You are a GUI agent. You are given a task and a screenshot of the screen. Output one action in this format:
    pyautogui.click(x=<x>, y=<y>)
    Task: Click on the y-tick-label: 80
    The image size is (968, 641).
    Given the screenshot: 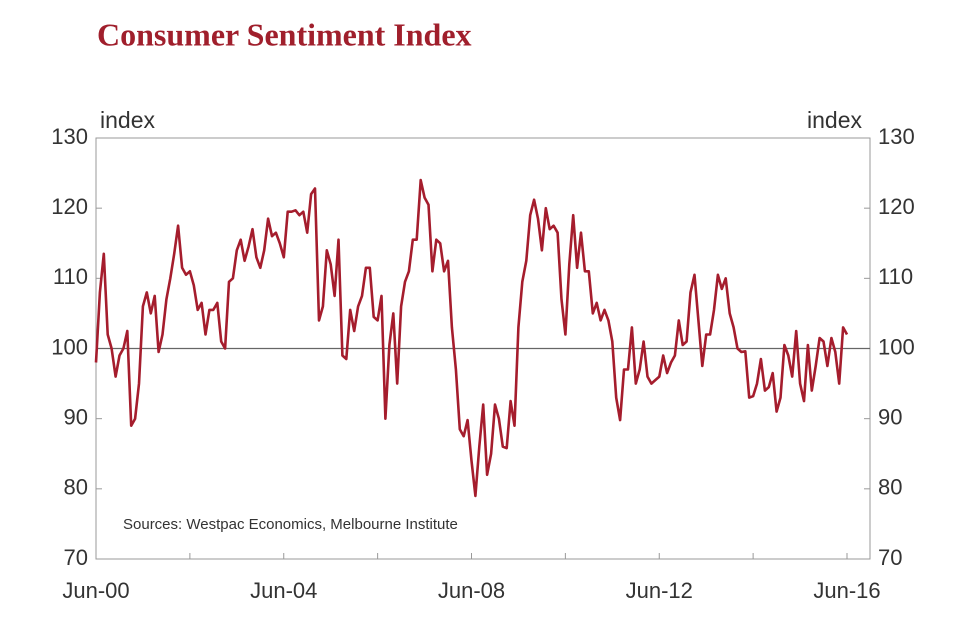 What is the action you would take?
    pyautogui.click(x=76, y=487)
    